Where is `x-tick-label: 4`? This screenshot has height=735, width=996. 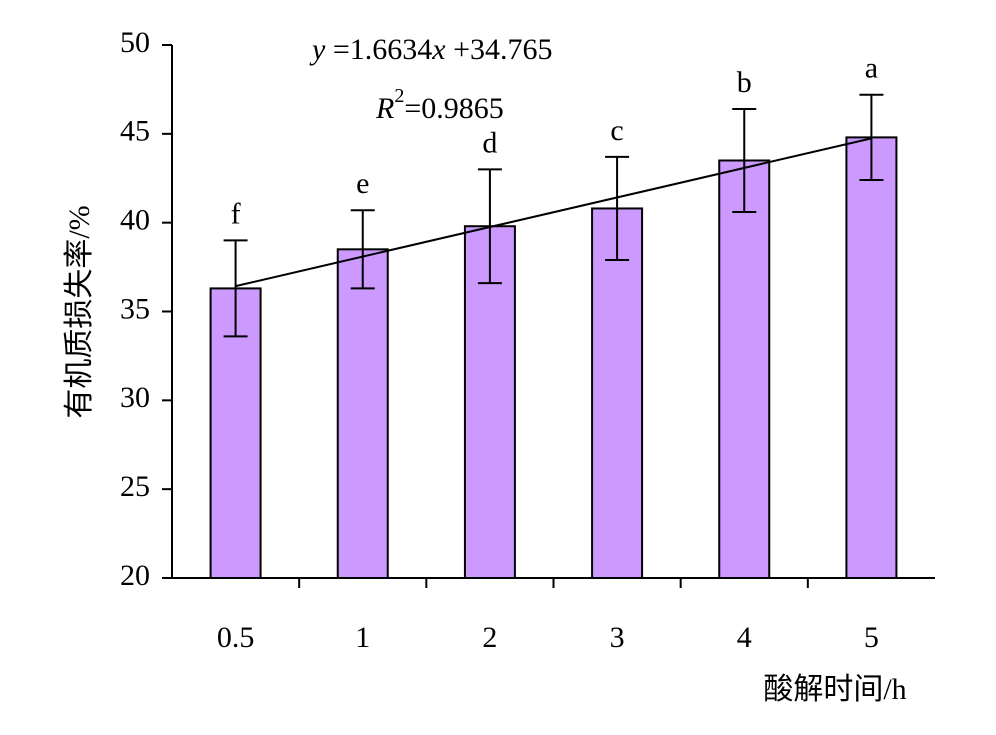 x-tick-label: 4 is located at coordinates (744, 637).